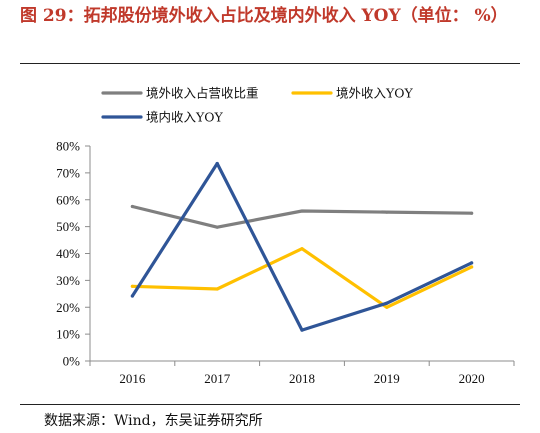 This screenshot has width=540, height=433. I want to click on top-rule, so click(270, 63).